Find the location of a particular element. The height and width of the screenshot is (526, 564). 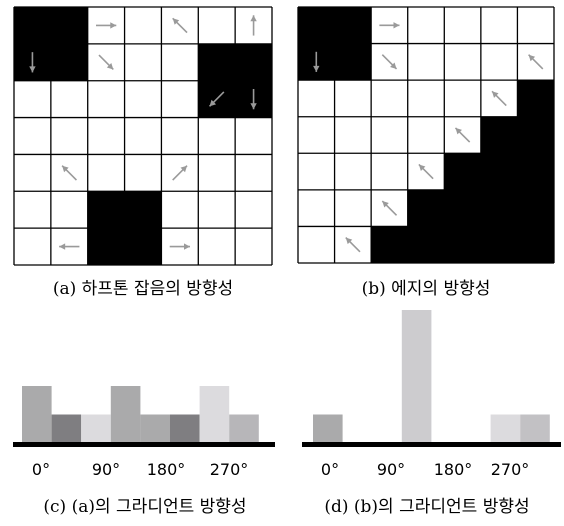

caption-d: (d) (b)의 그라디언트 방향성 is located at coordinates (427, 507).